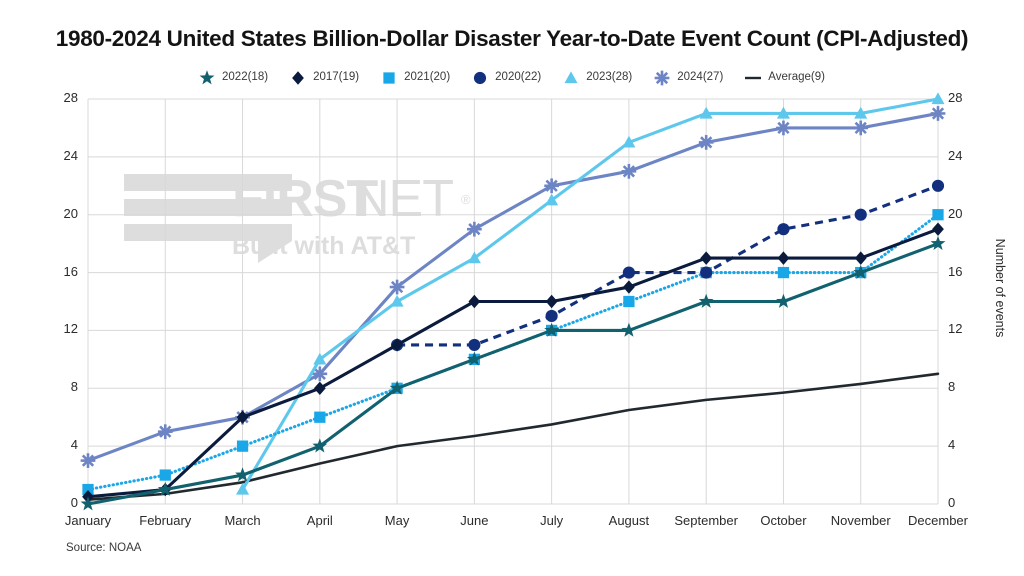 The height and width of the screenshot is (576, 1024). What do you see at coordinates (955, 155) in the screenshot?
I see `y-tick-label-right: 24` at bounding box center [955, 155].